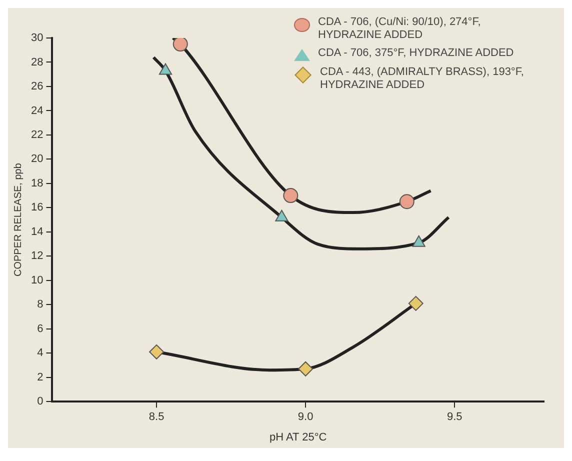 The height and width of the screenshot is (461, 572). What do you see at coordinates (40, 304) in the screenshot?
I see `y-tick-label: 8` at bounding box center [40, 304].